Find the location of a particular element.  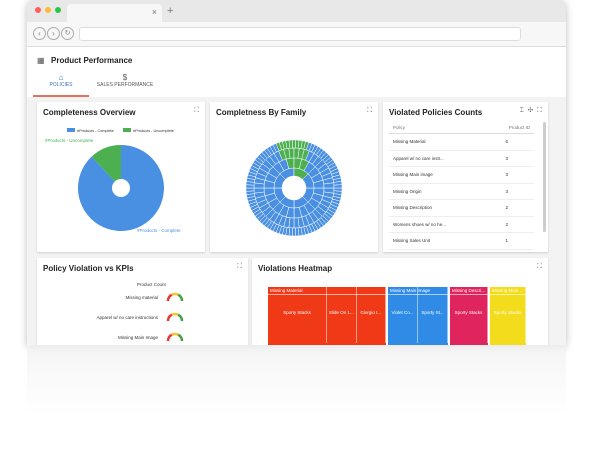

family-card: Completness By Family ⛶ is located at coordinates (294, 177).